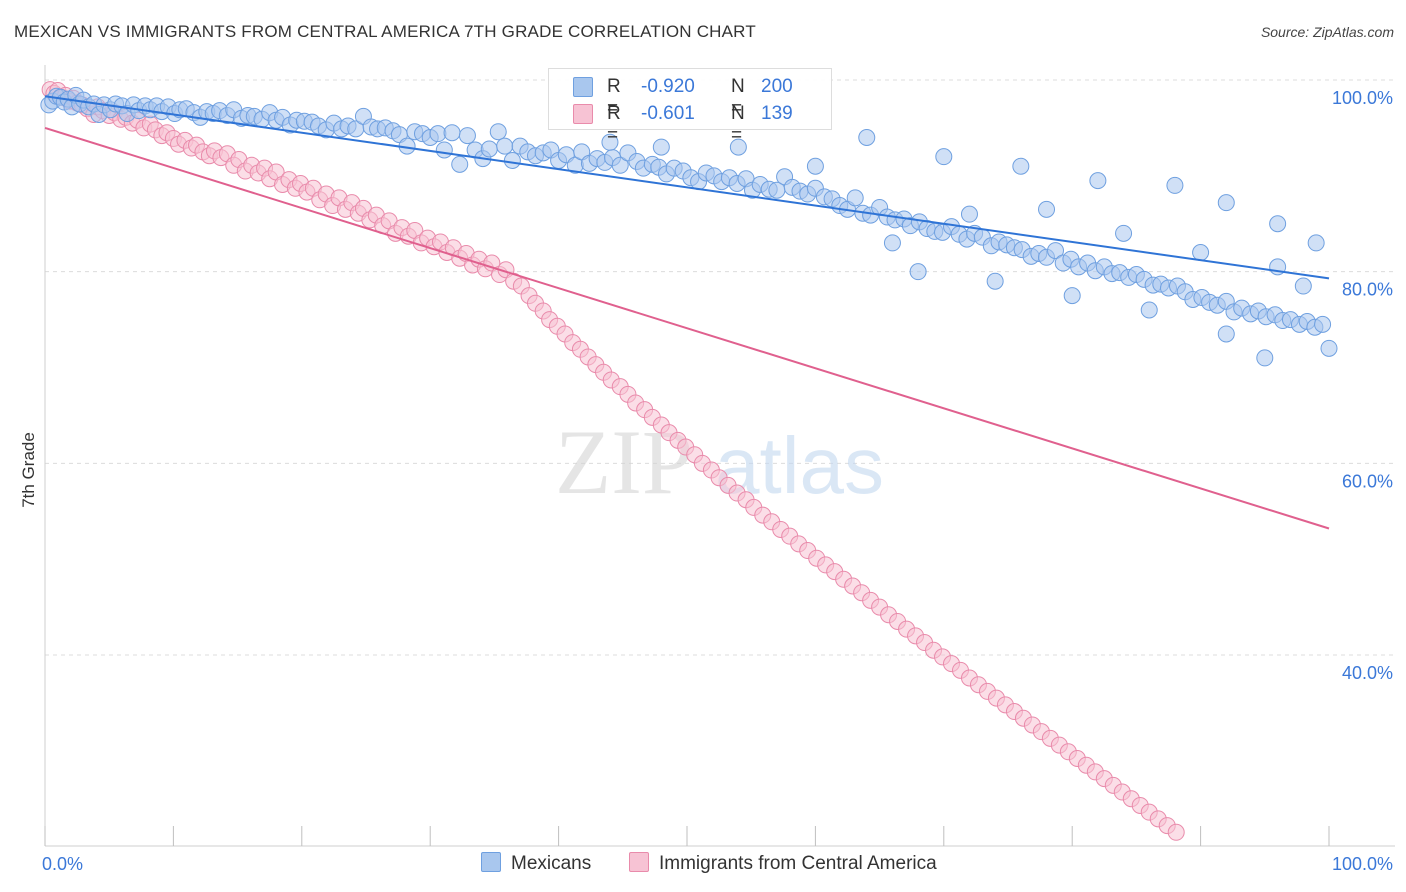 The width and height of the screenshot is (1406, 892). I want to click on y-tick-label: 100.0%, so click(1362, 98).